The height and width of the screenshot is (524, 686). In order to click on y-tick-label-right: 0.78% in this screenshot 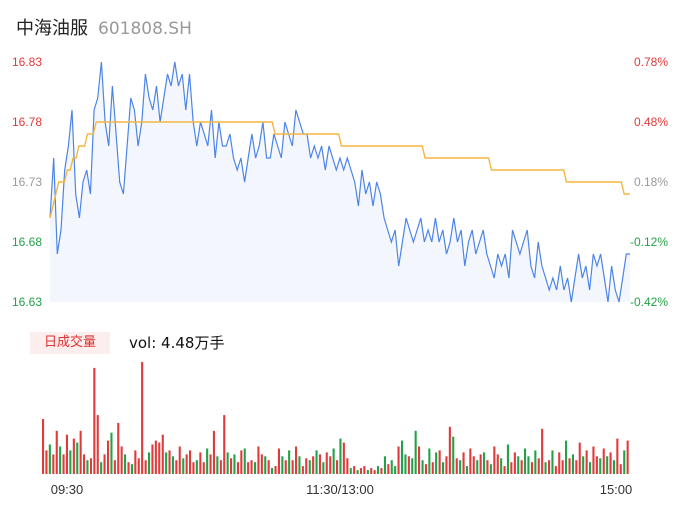, I will do `click(651, 62)`.